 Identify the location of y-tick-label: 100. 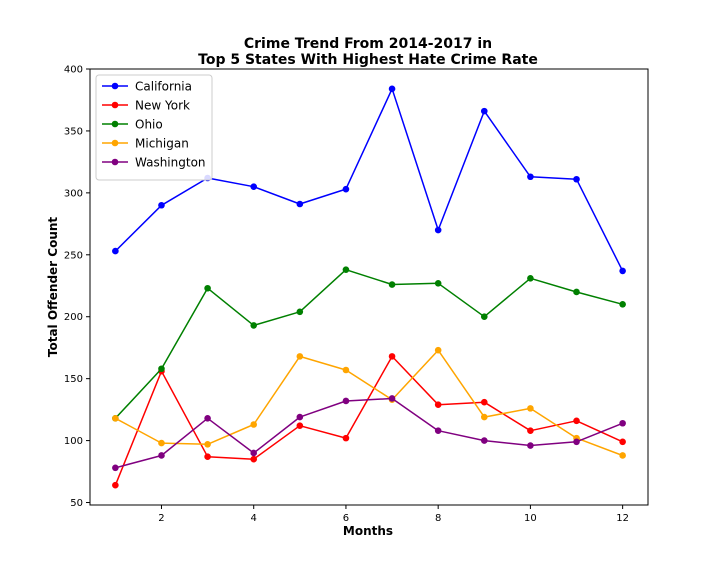
(73, 441).